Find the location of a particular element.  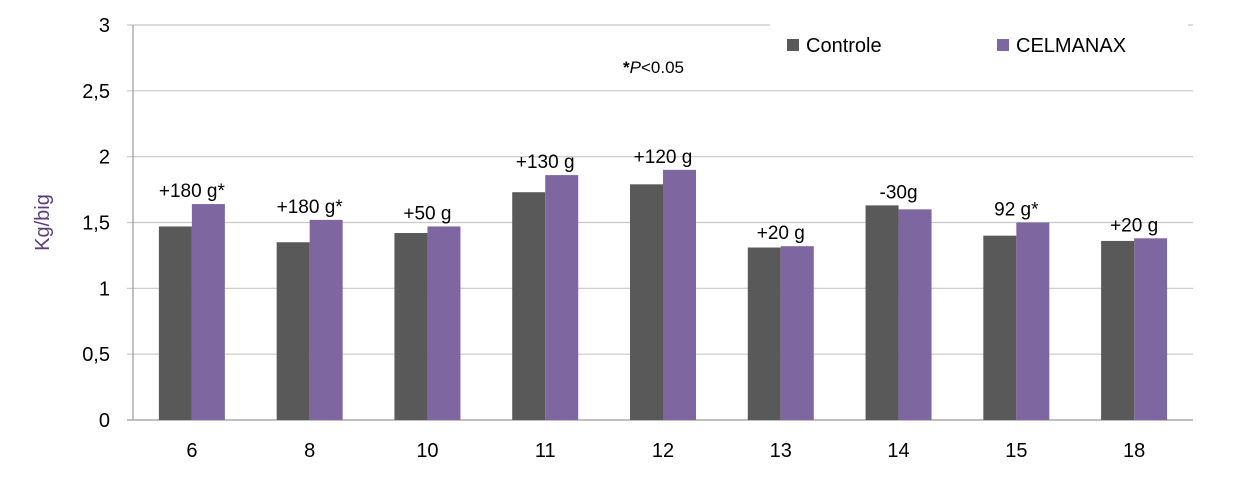

legend-swatch-celmanax is located at coordinates (1003, 45).